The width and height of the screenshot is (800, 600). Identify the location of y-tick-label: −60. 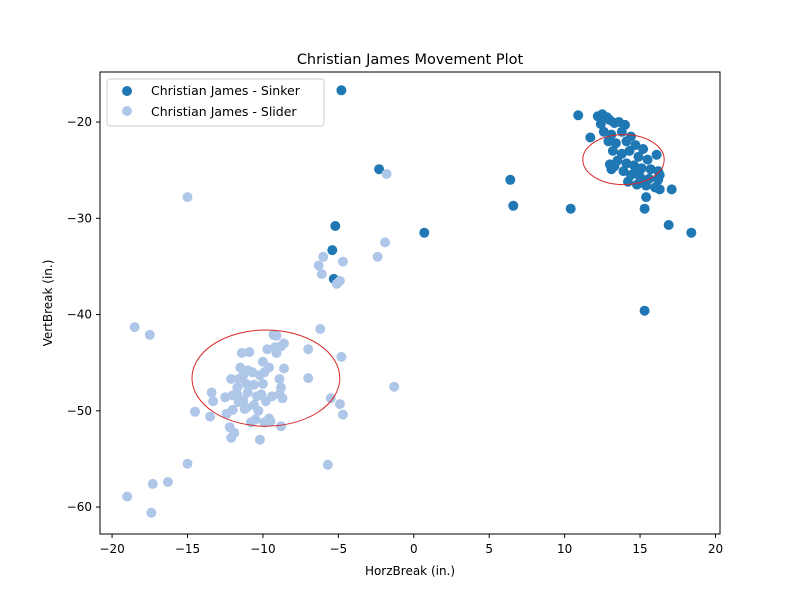
(79, 507).